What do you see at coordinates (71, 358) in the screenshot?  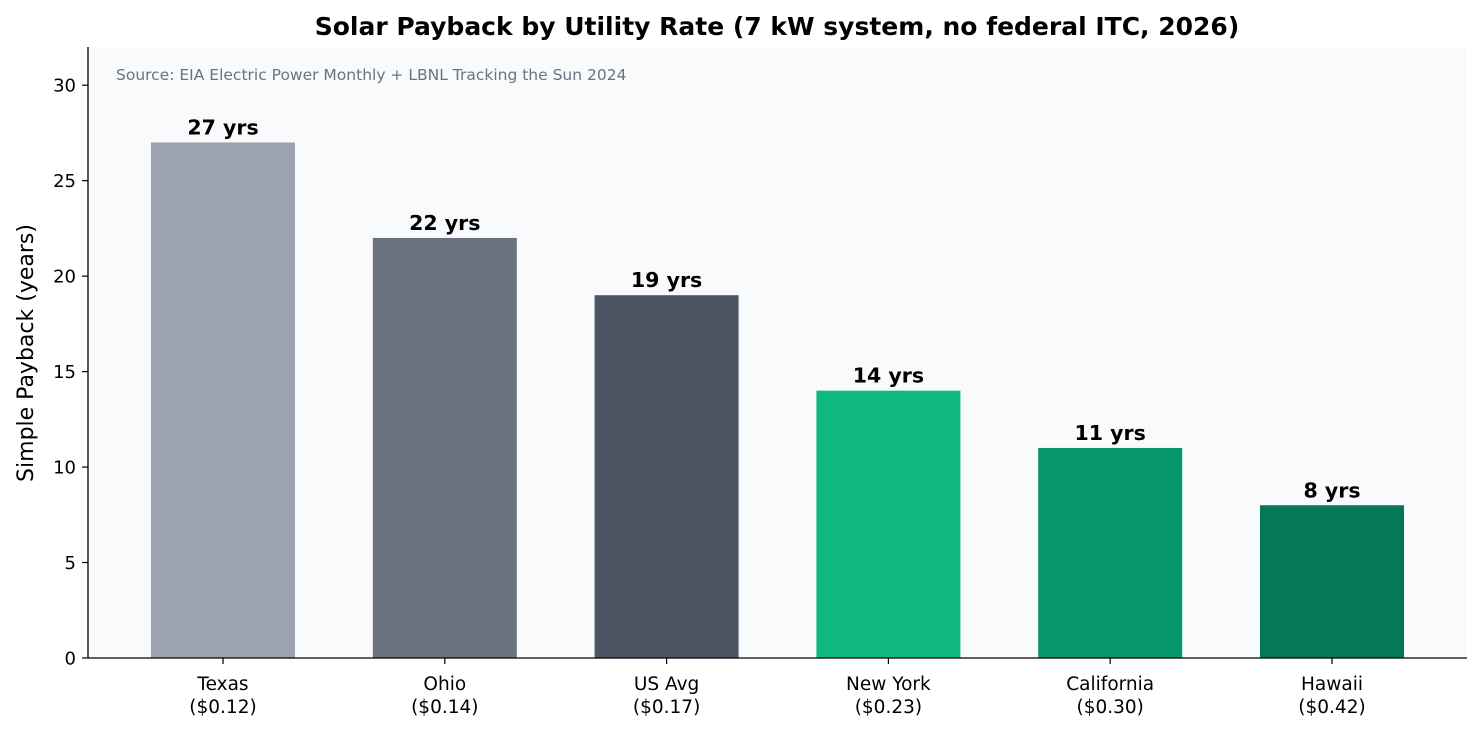 I see `y-axis: 0 5 10 15 20 25 30` at bounding box center [71, 358].